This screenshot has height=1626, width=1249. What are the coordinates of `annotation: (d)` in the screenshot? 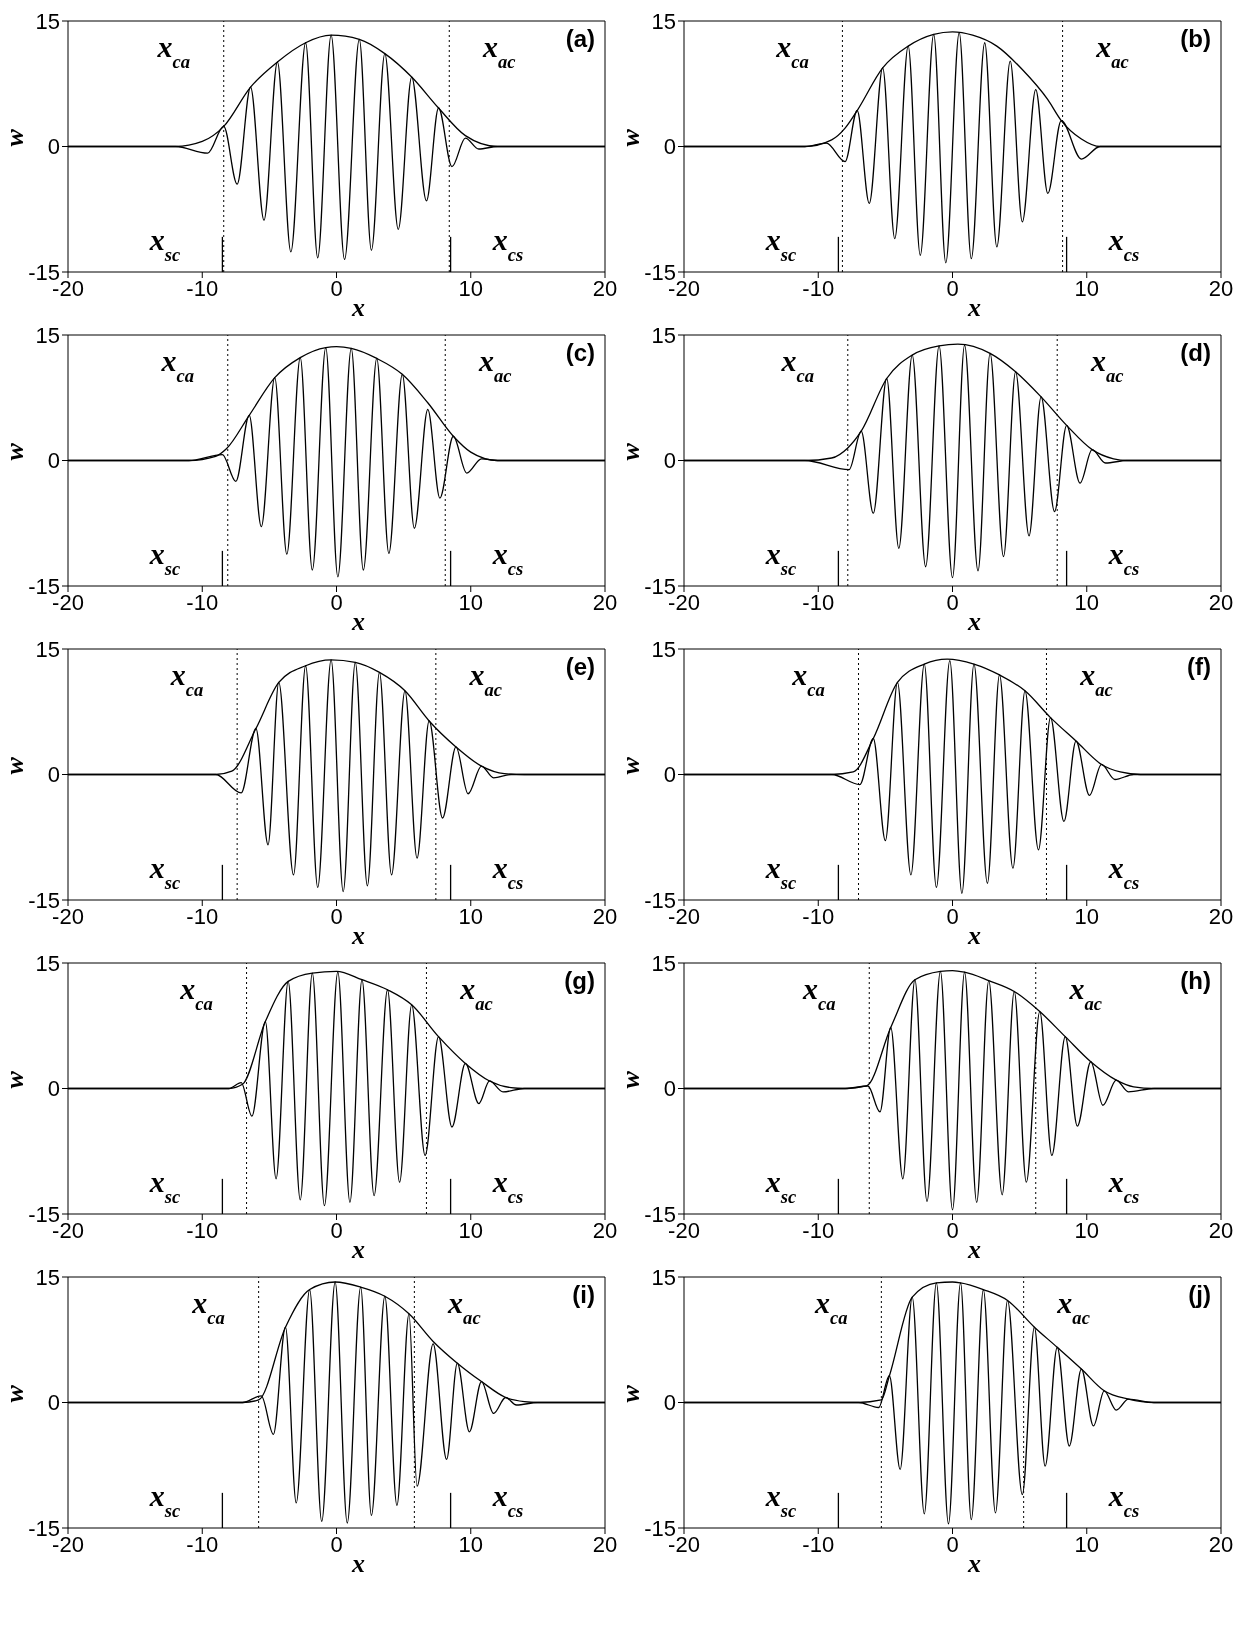 It's located at (1195, 352).